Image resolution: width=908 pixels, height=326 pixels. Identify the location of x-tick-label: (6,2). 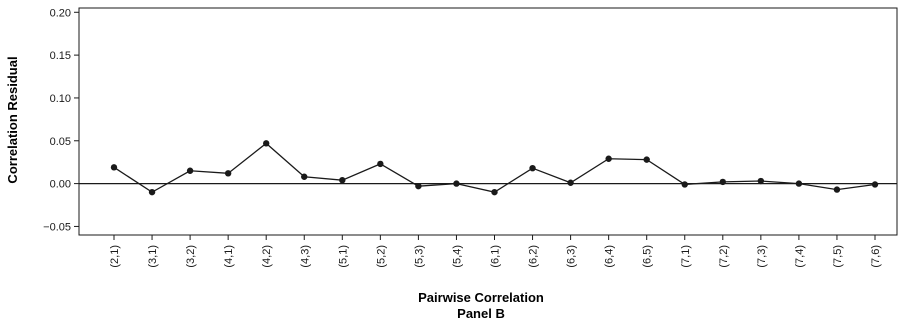
(534, 256).